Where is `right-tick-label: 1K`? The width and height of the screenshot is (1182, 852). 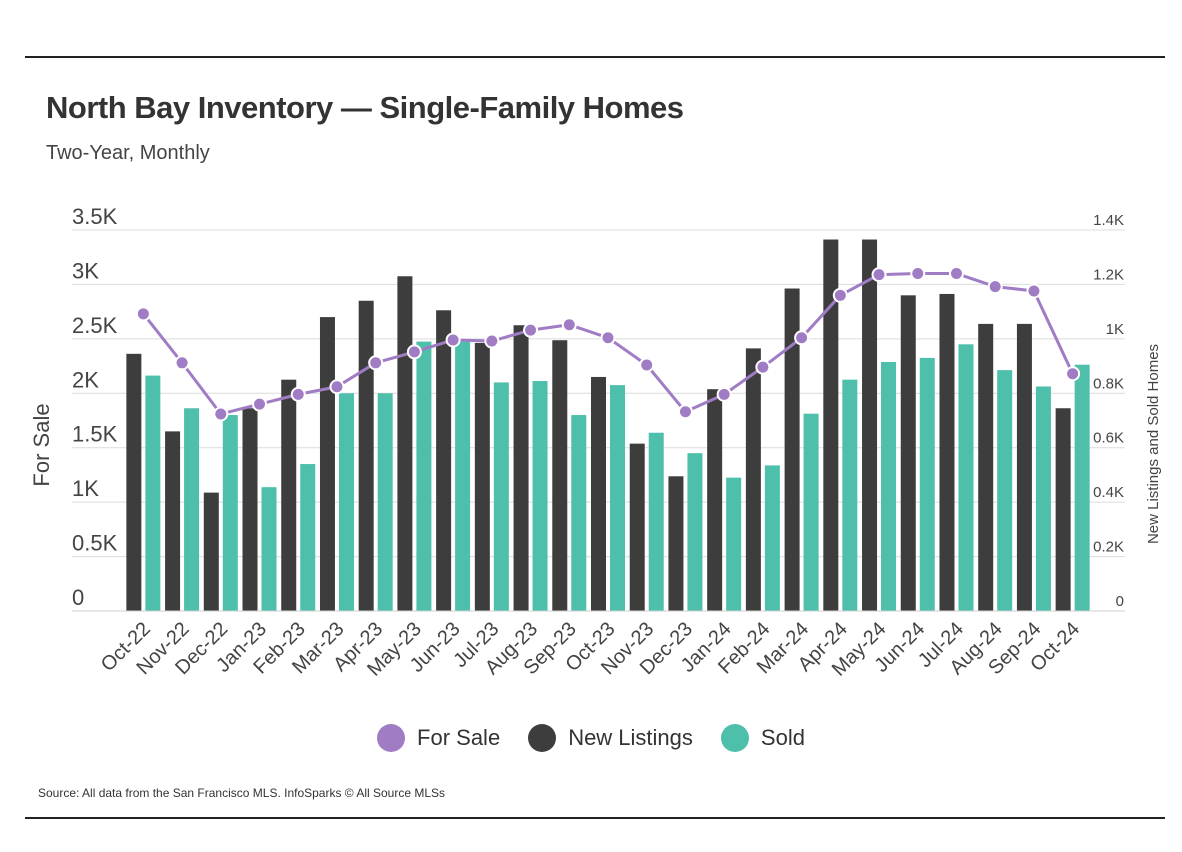
right-tick-label: 1K is located at coordinates (1115, 329).